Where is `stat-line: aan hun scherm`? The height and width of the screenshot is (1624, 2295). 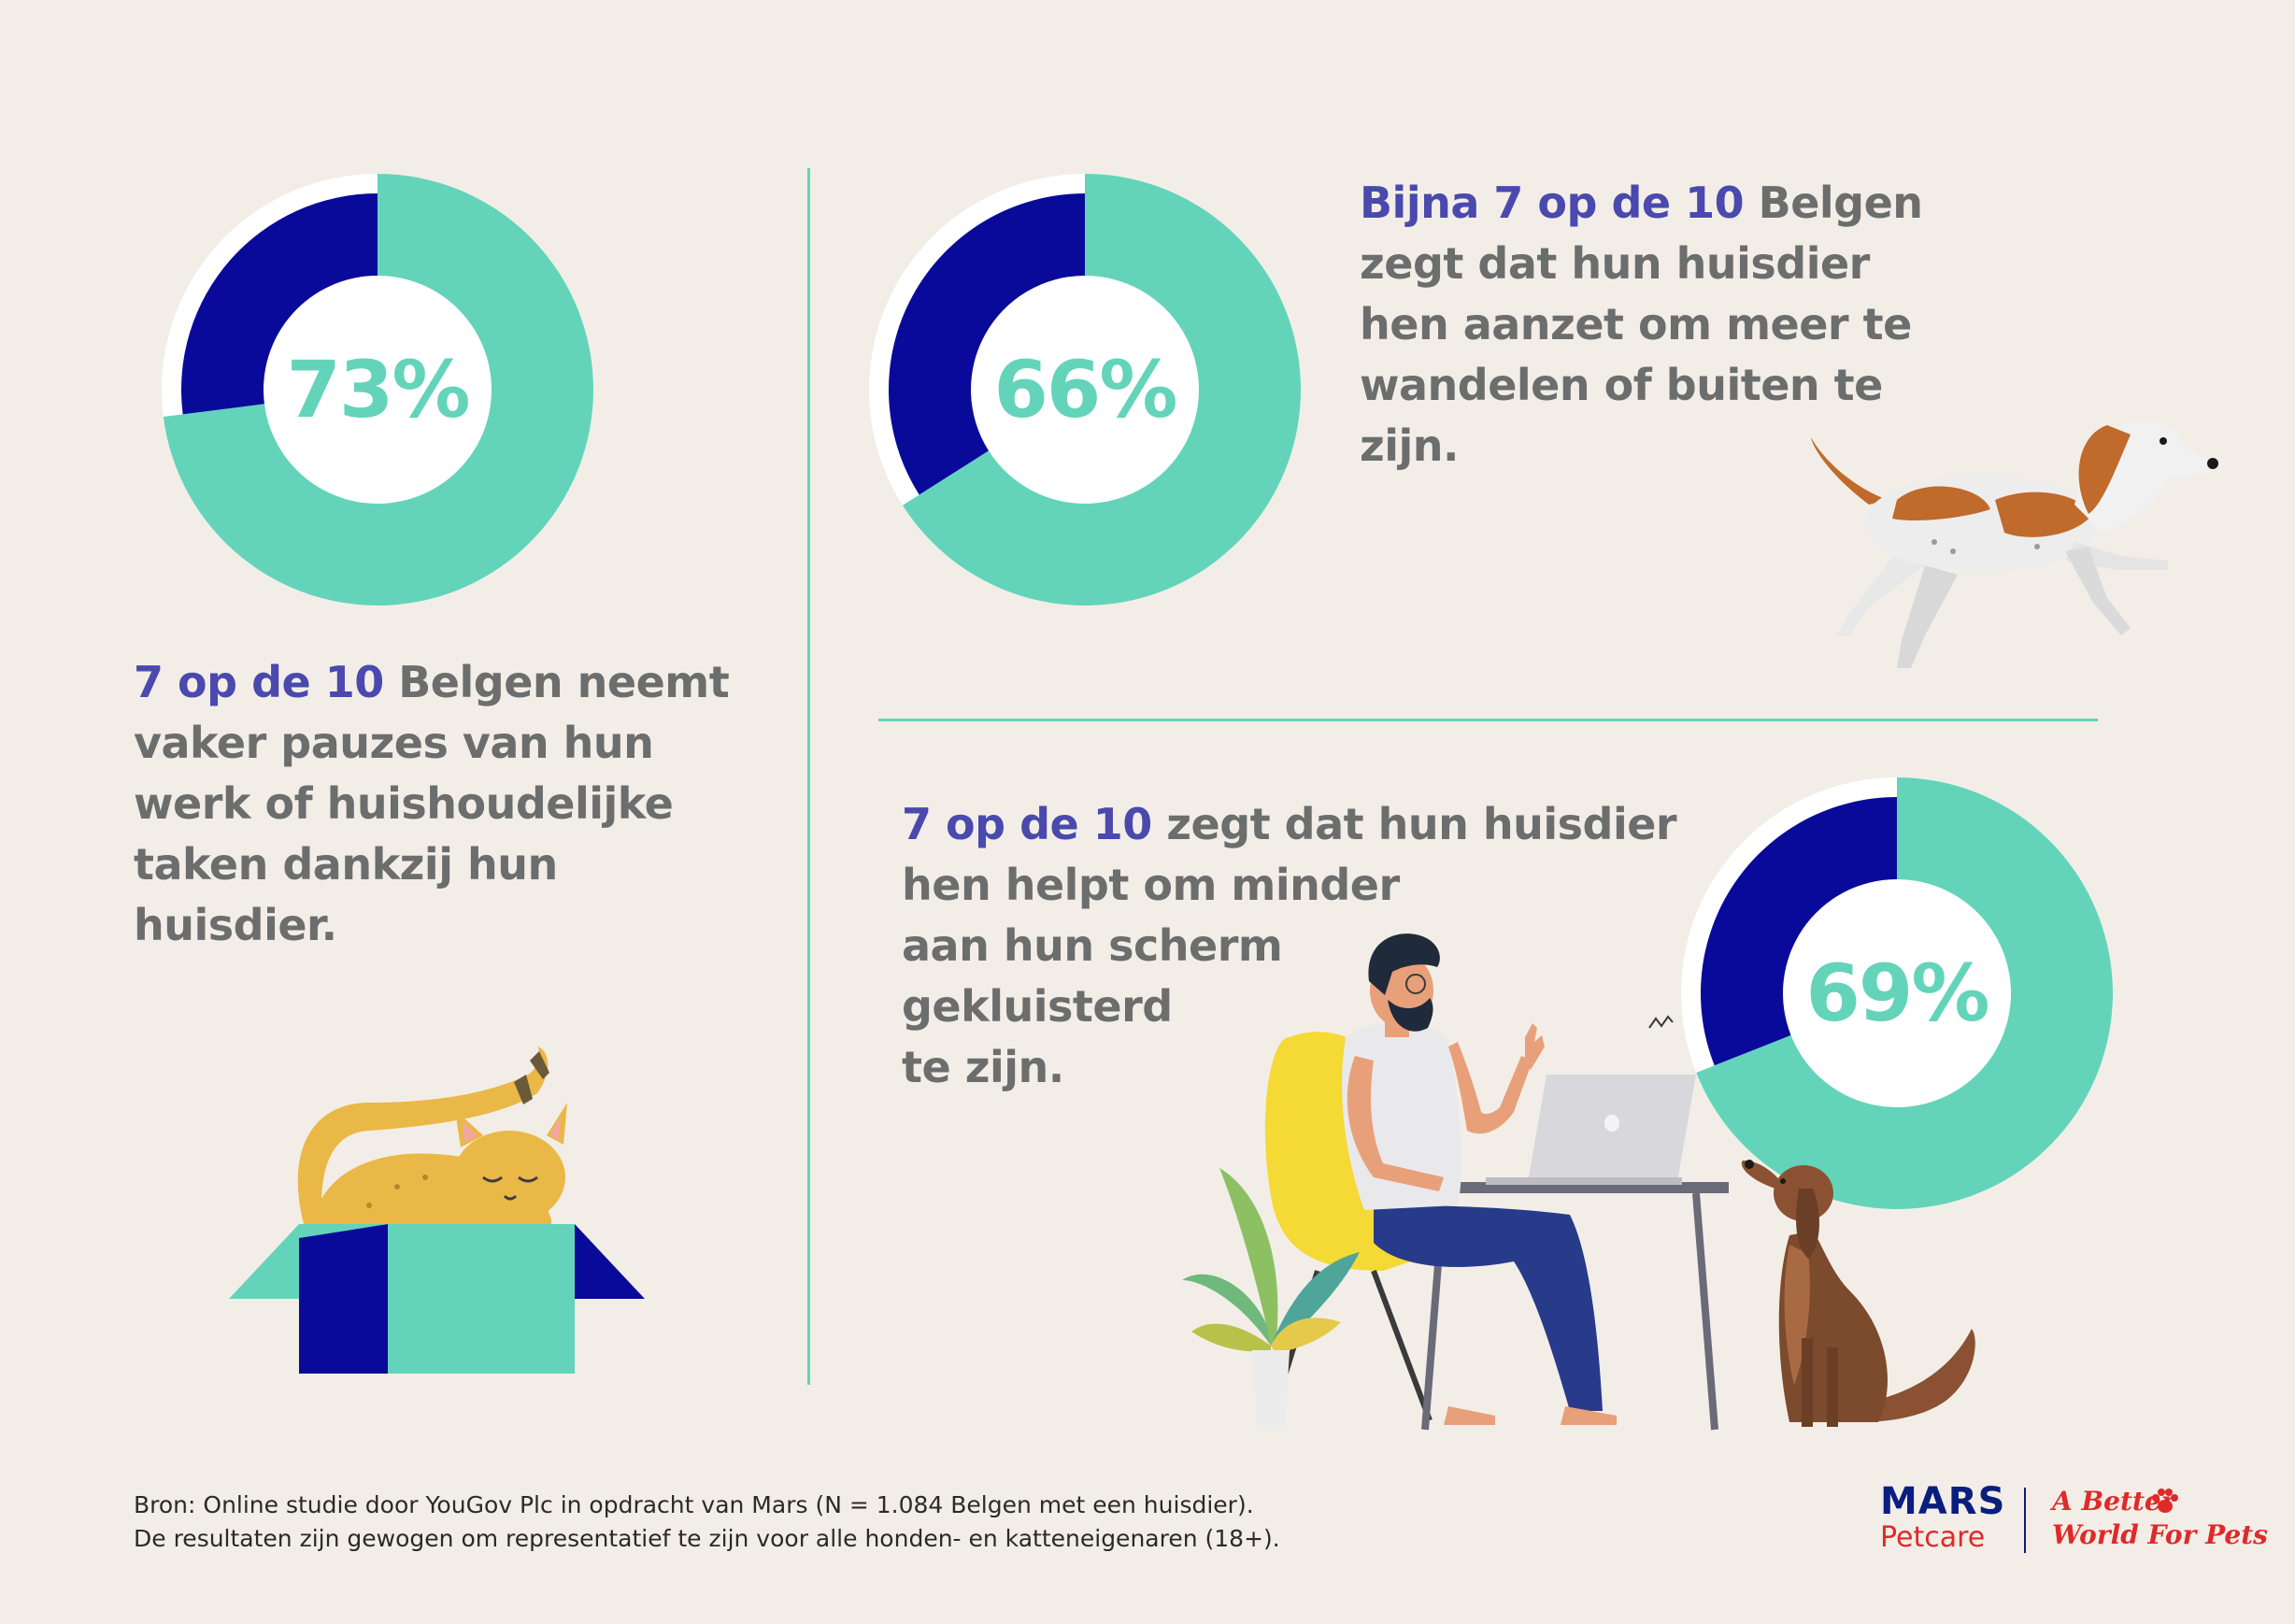 stat-line: aan hun scherm is located at coordinates (1092, 945).